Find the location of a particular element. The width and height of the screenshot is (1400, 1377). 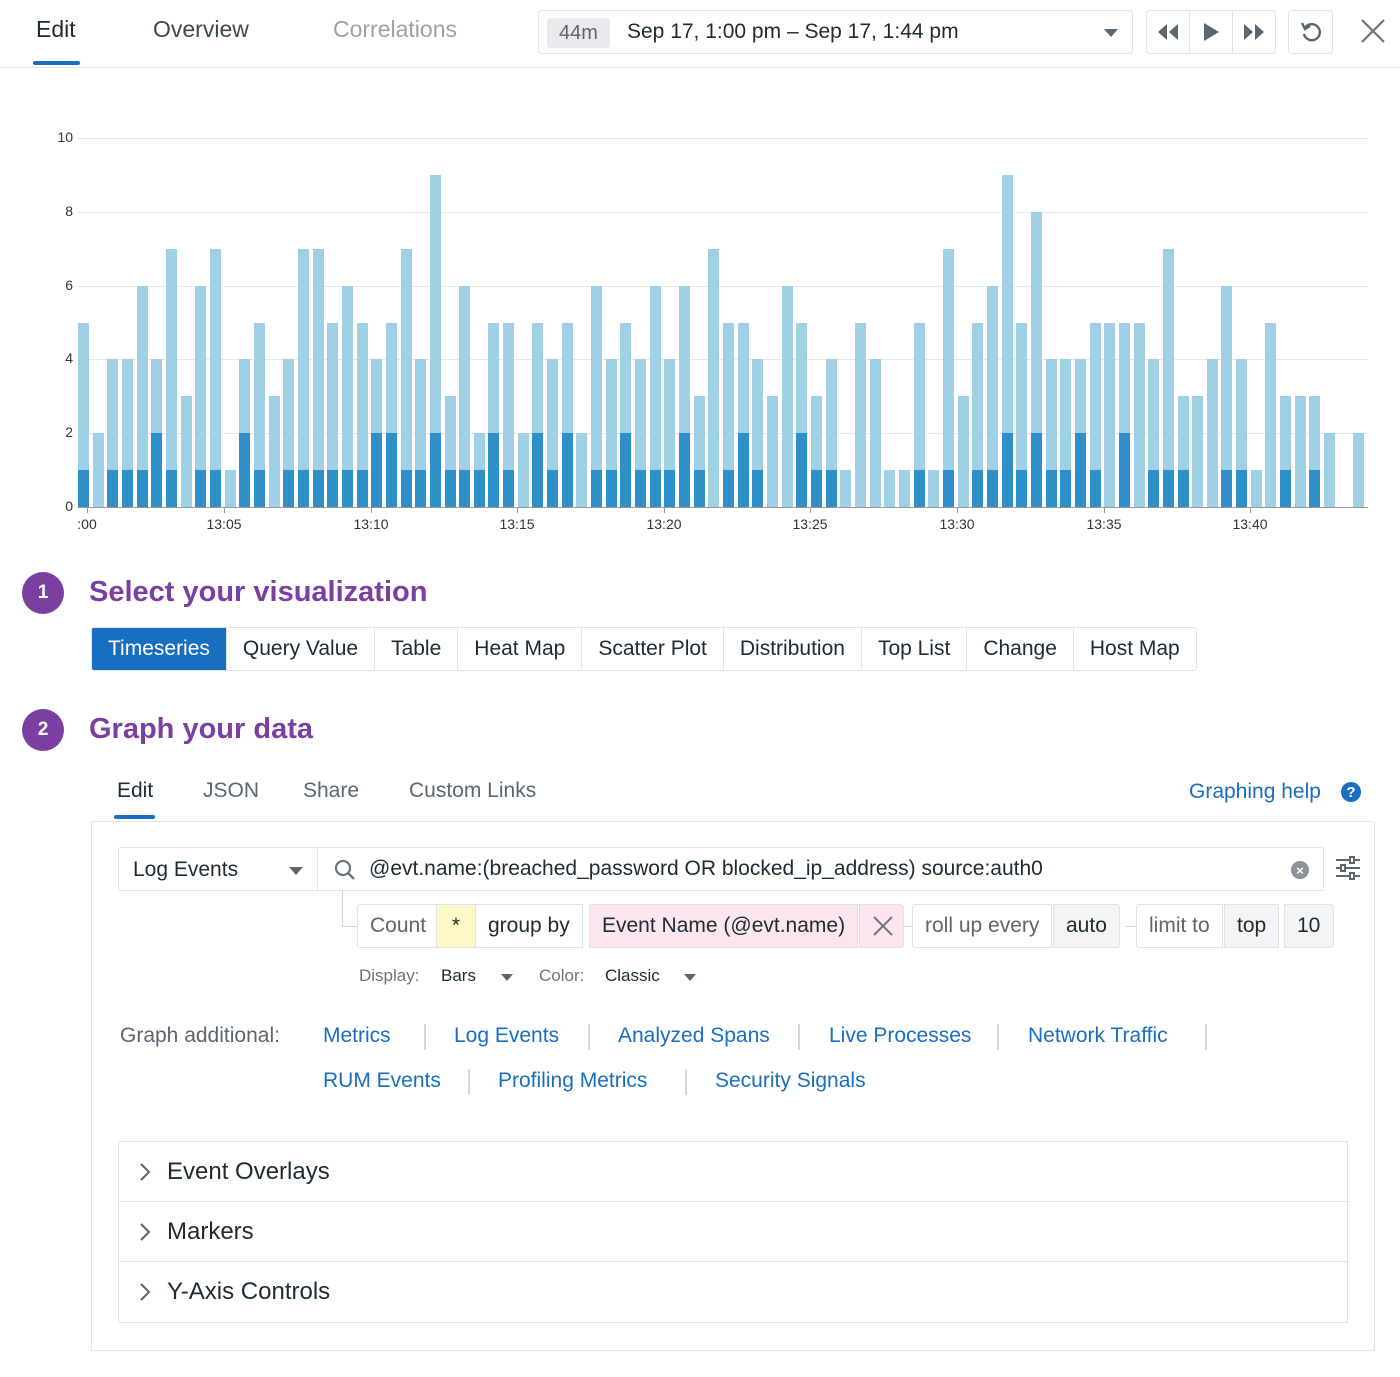

subtab-edit: Edit is located at coordinates (135, 790).